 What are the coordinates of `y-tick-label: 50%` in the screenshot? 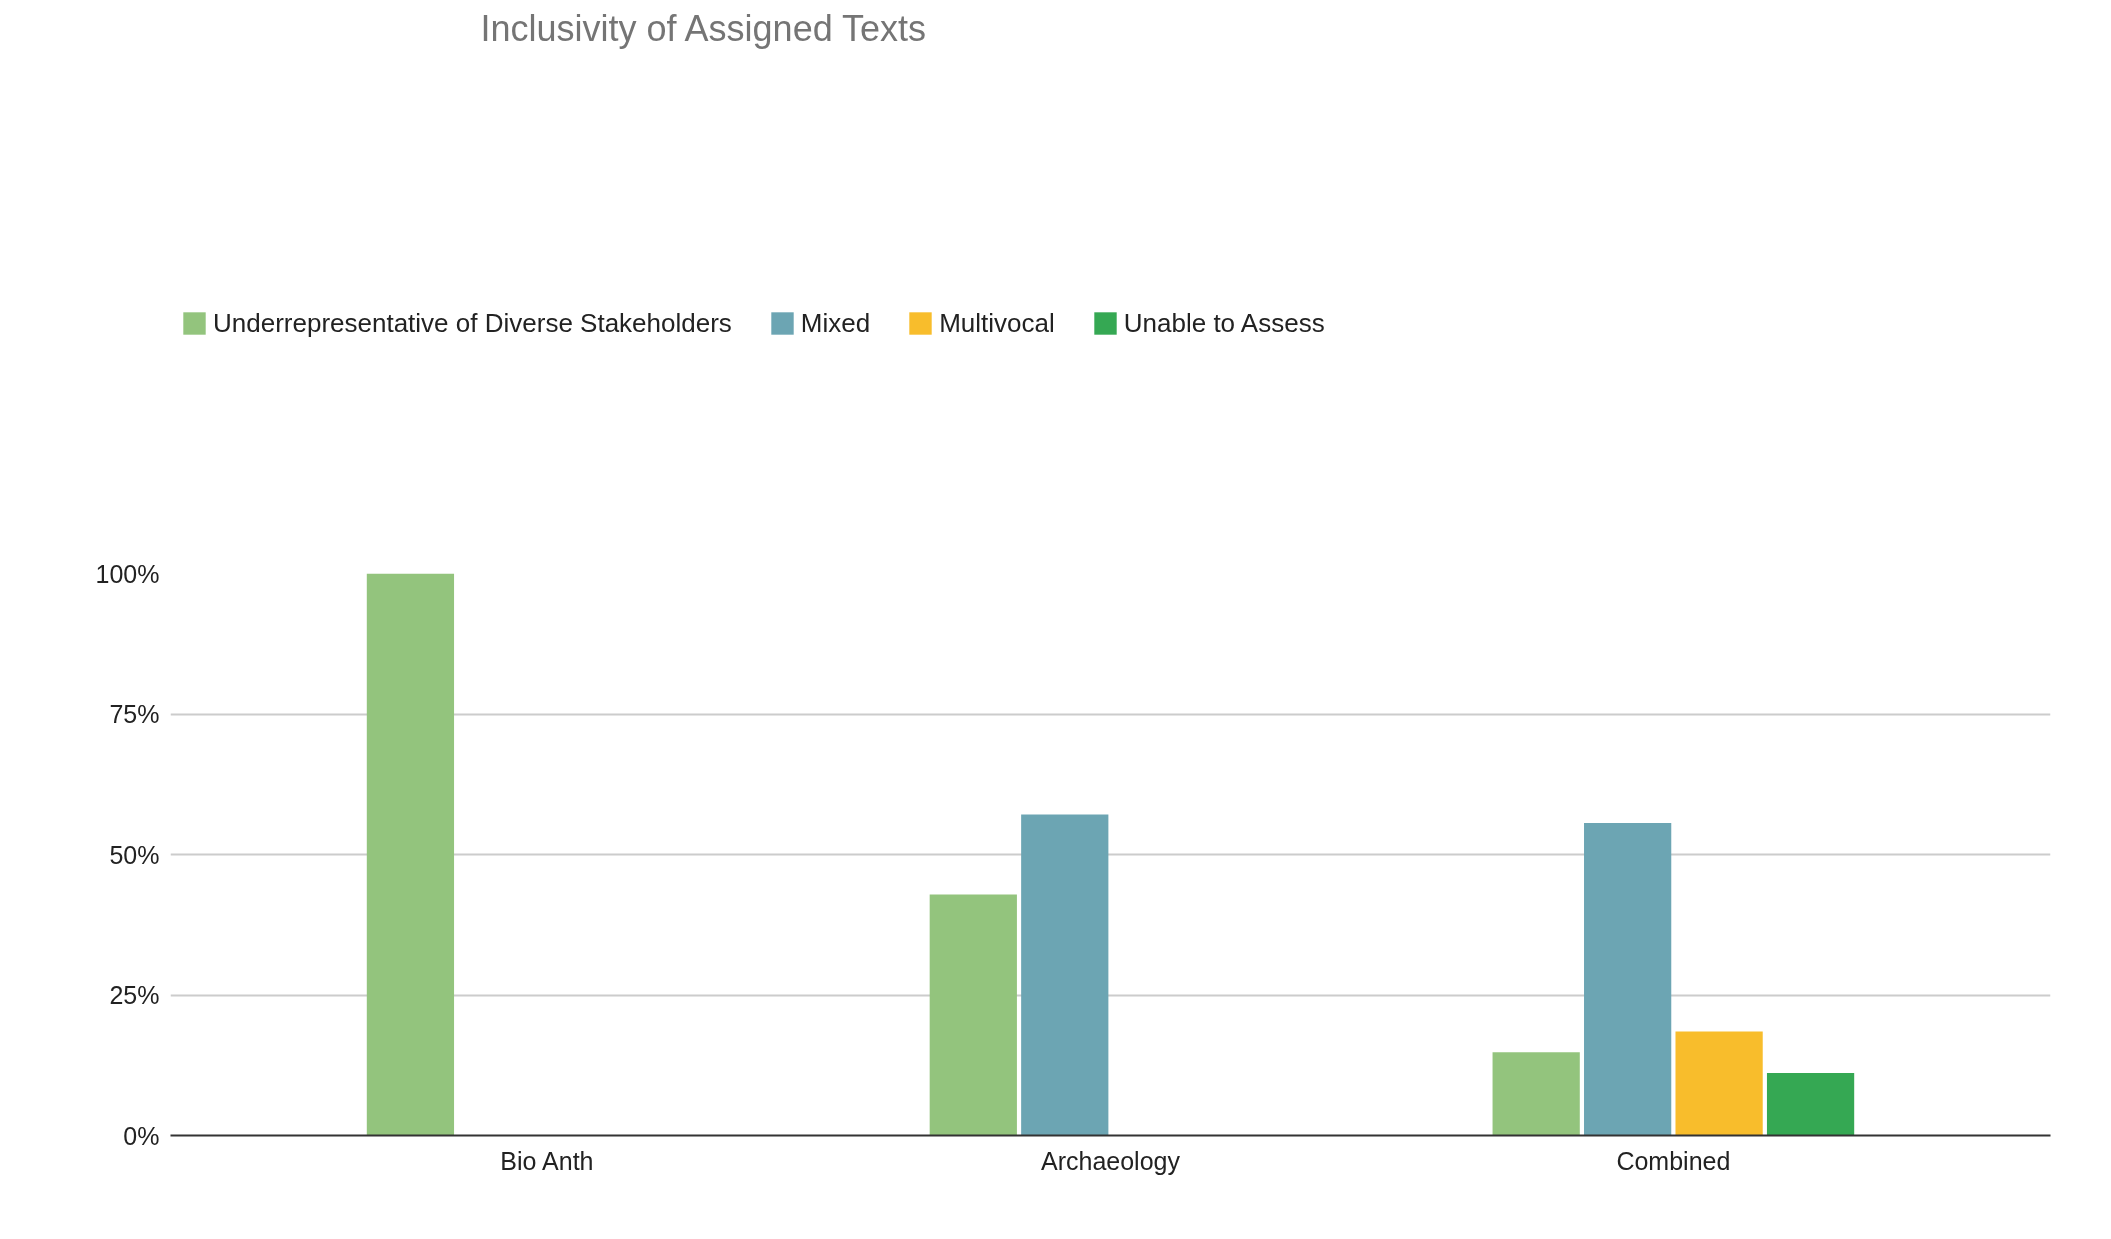 It's located at (134, 854).